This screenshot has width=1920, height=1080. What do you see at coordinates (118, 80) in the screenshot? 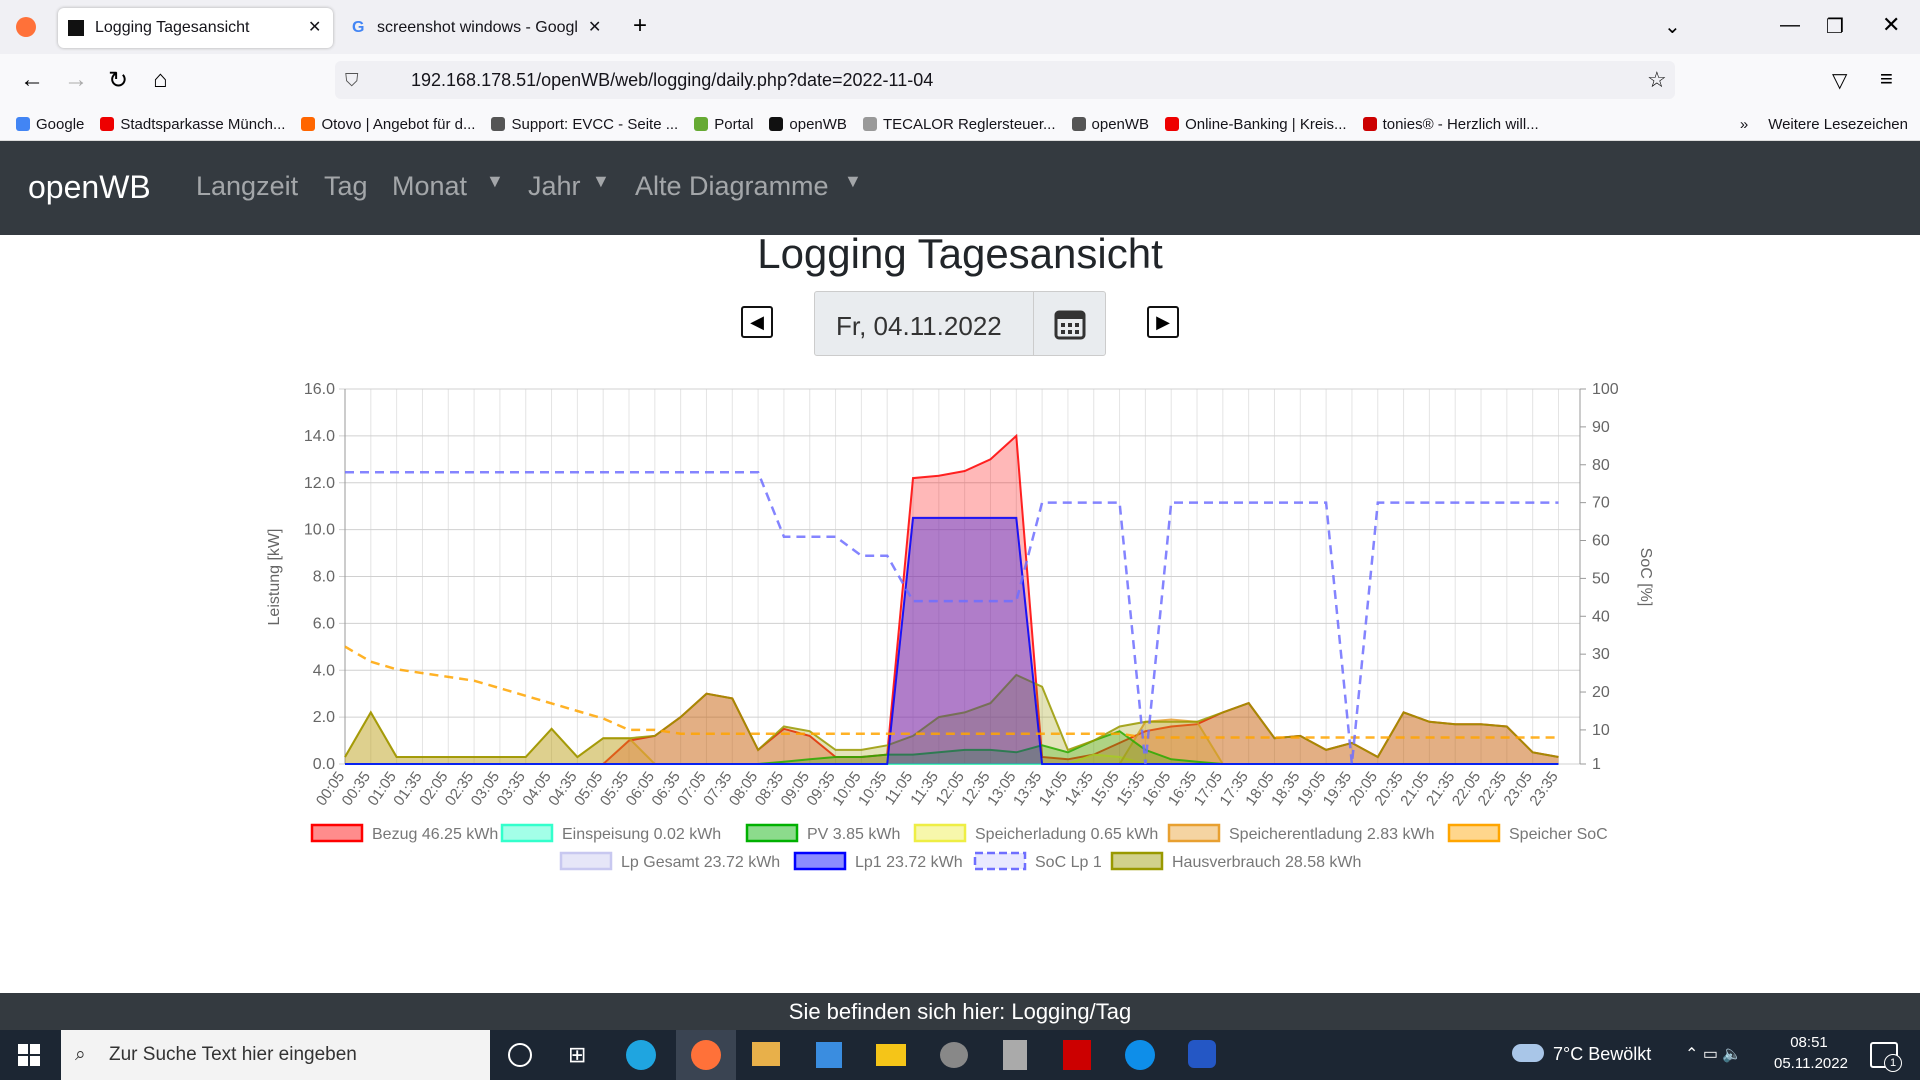
I see `reload: ↻` at bounding box center [118, 80].